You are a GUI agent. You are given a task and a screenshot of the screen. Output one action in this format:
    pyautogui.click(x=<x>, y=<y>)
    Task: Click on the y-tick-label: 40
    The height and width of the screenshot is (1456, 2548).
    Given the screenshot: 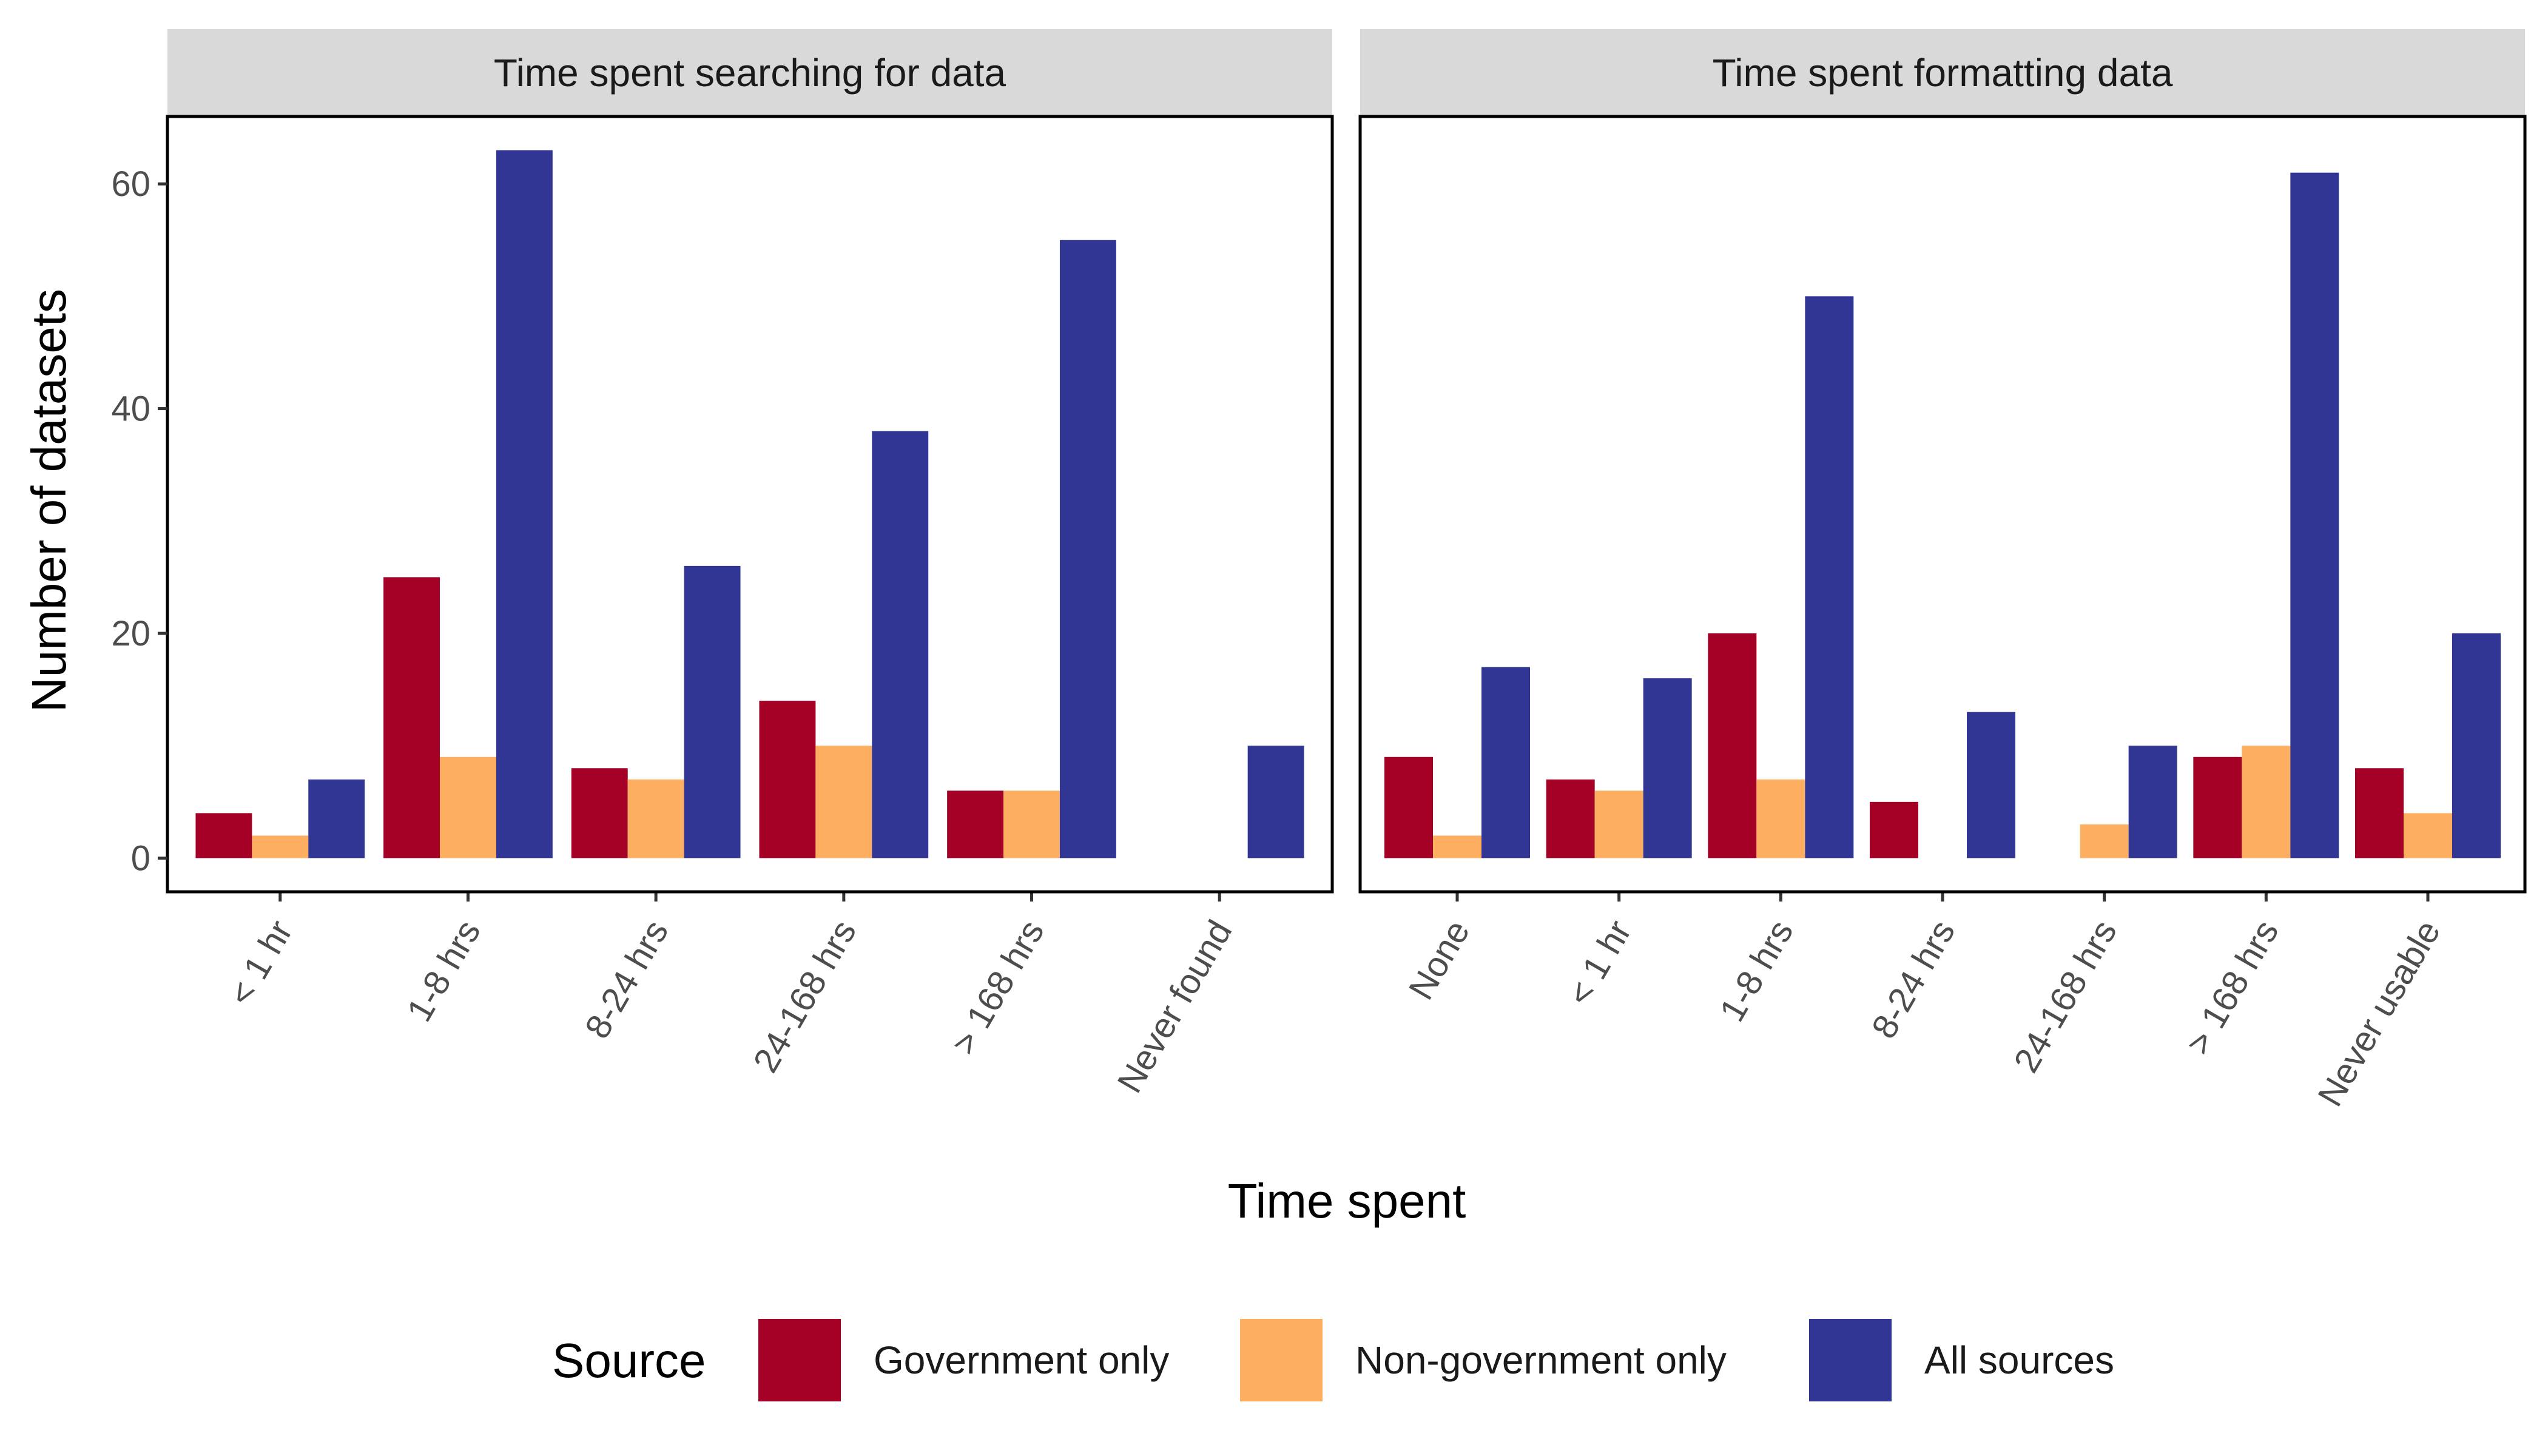 What is the action you would take?
    pyautogui.click(x=130, y=409)
    